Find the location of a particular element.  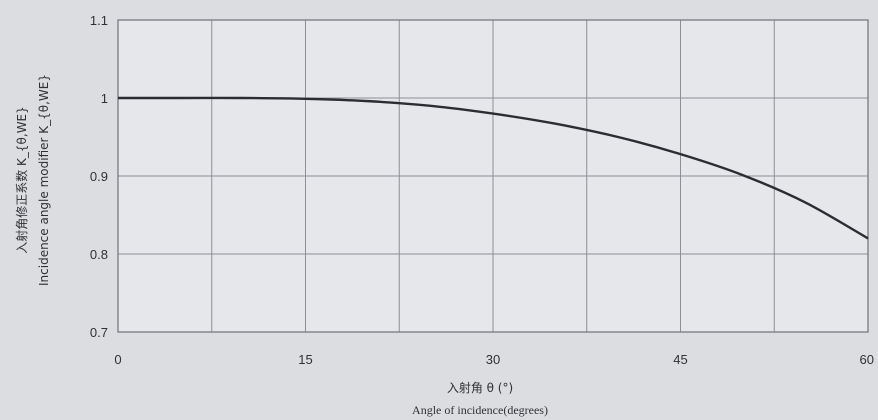

y-tick-label: 0.7 is located at coordinates (99, 332).